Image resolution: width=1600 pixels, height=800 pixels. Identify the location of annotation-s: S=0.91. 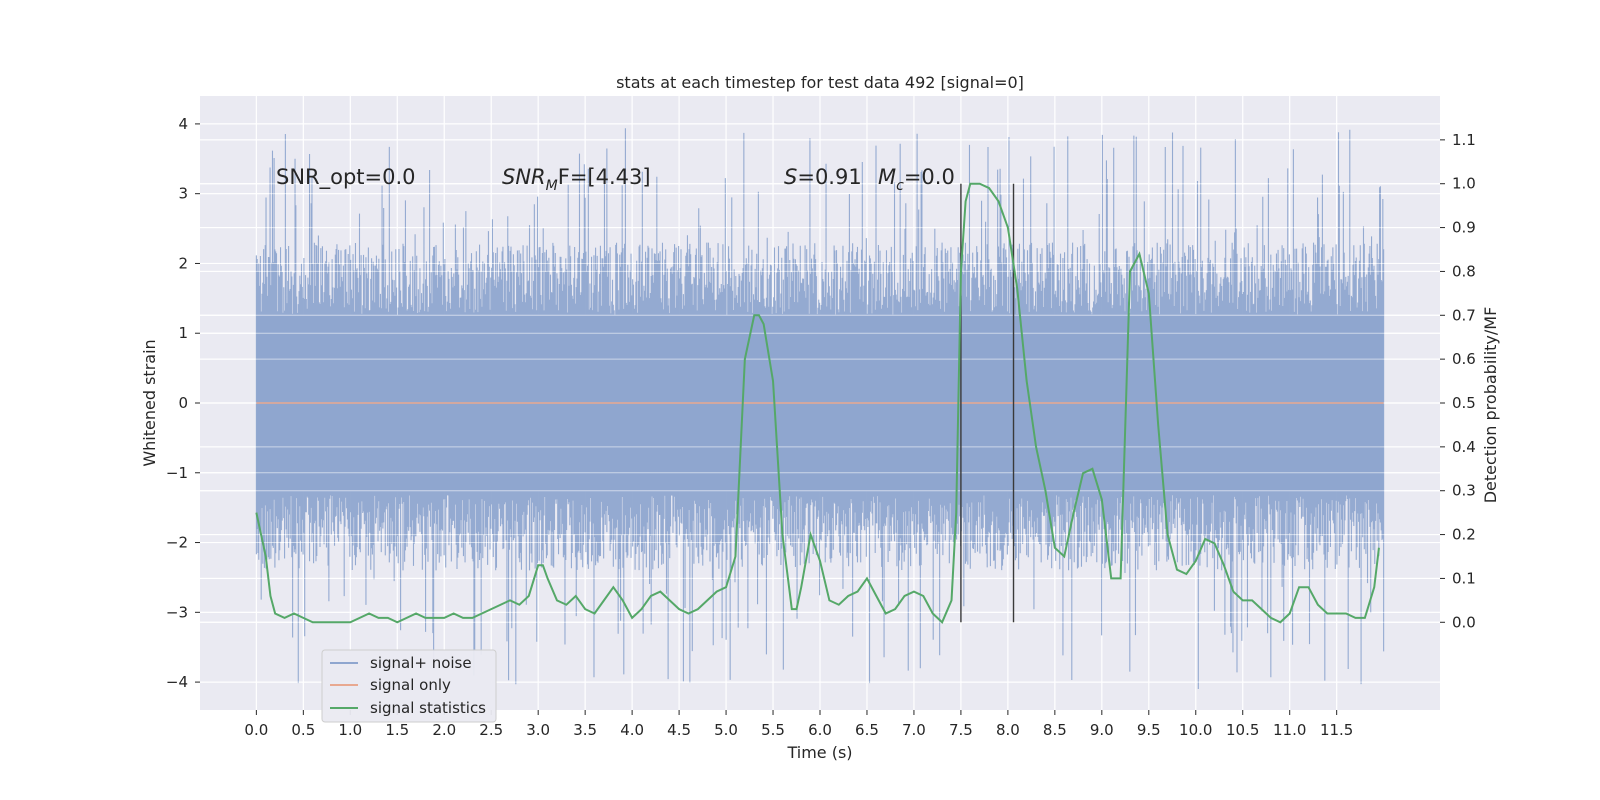
(823, 177).